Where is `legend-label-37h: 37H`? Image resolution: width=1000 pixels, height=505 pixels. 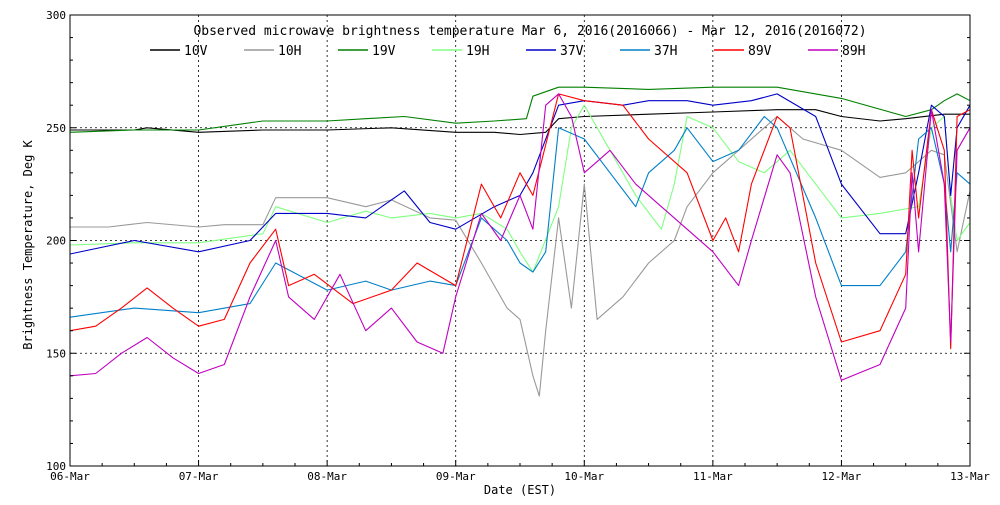
legend-label-37h: 37H is located at coordinates (665, 51).